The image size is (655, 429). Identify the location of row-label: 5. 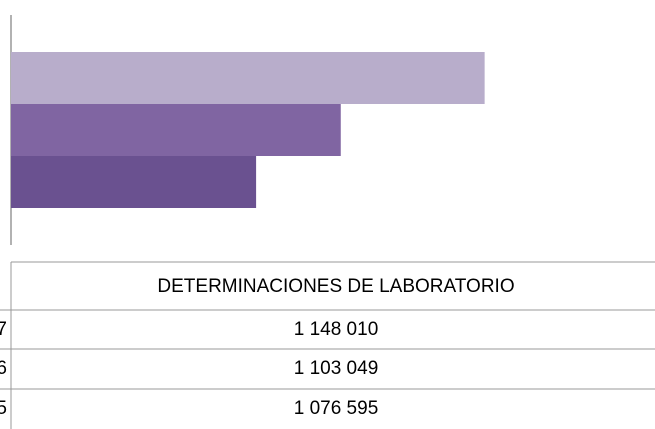
(3, 408).